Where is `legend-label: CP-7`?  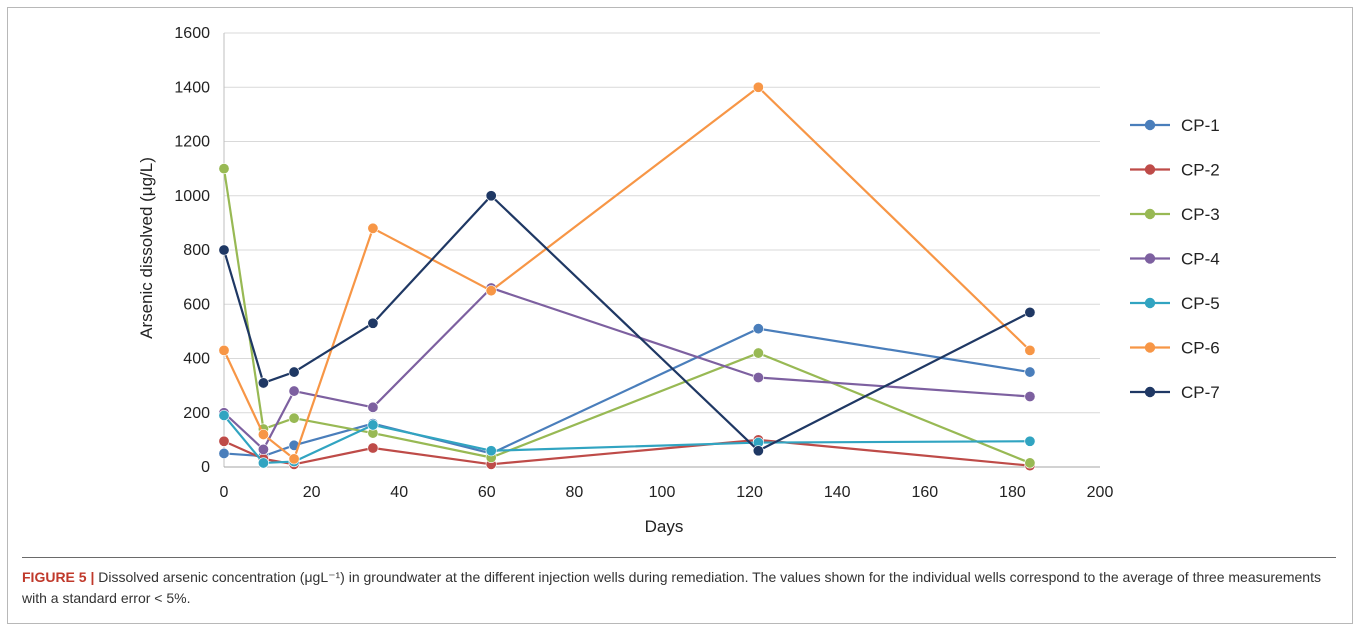 legend-label: CP-7 is located at coordinates (1200, 392).